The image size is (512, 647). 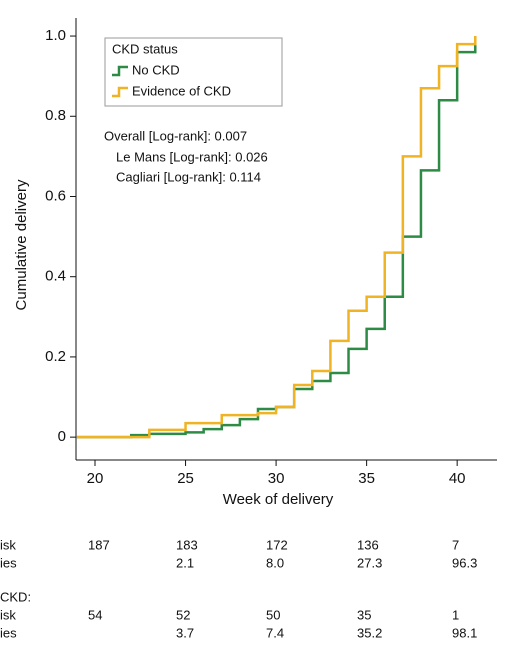 What do you see at coordinates (183, 614) in the screenshot?
I see `table-cell: 52` at bounding box center [183, 614].